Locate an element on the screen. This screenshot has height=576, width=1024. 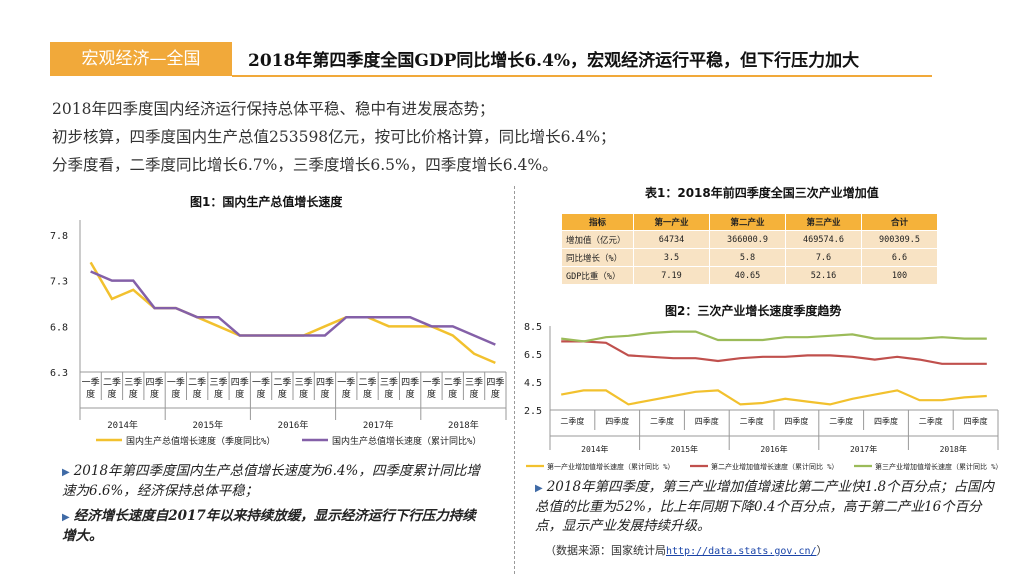
primary-industry-line is located at coordinates (773, 397).